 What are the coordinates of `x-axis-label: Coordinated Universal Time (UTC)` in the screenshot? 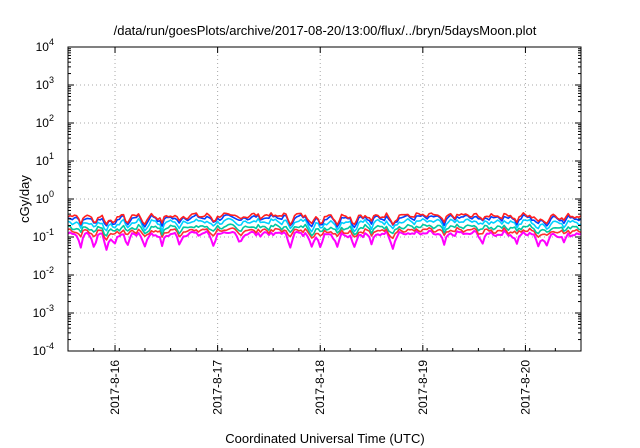 It's located at (324, 438).